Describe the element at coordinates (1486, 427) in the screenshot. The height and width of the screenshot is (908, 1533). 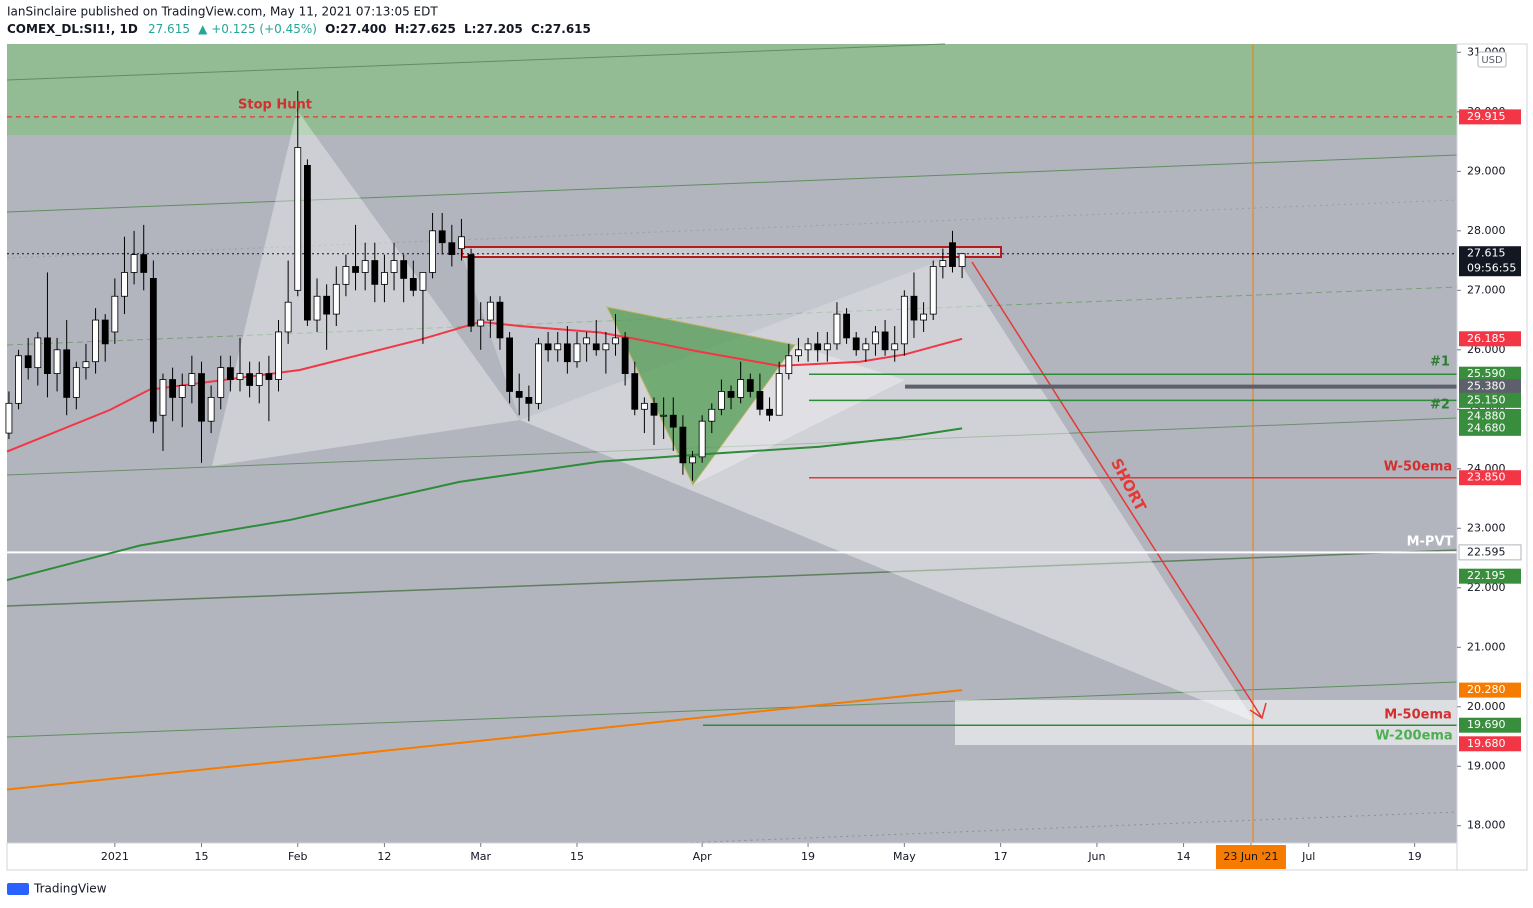
I see `price-label: 24.680` at that location.